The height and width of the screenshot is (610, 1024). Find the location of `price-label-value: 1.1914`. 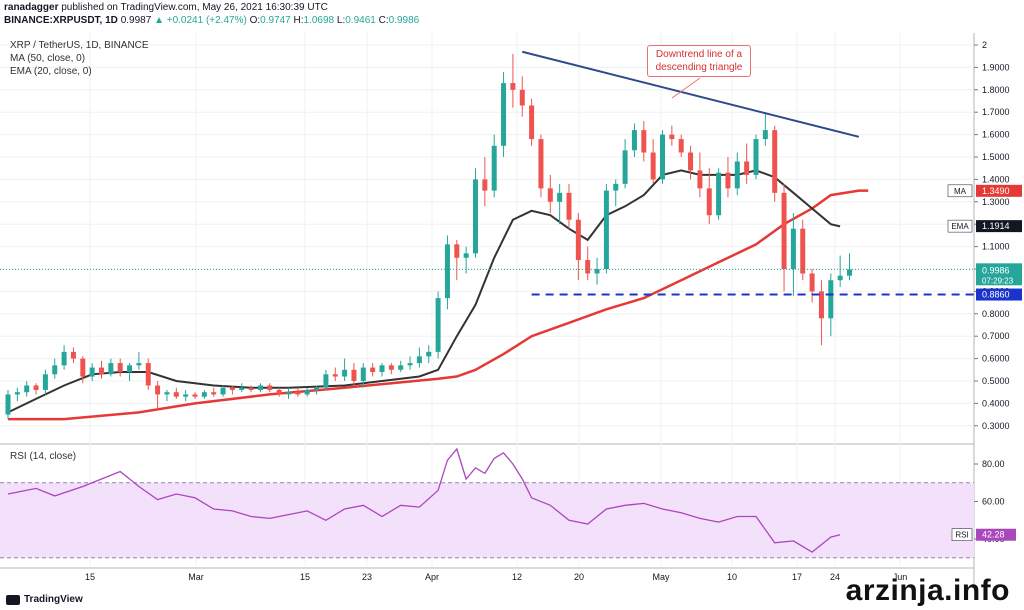

price-label-value: 1.1914 is located at coordinates (996, 226).